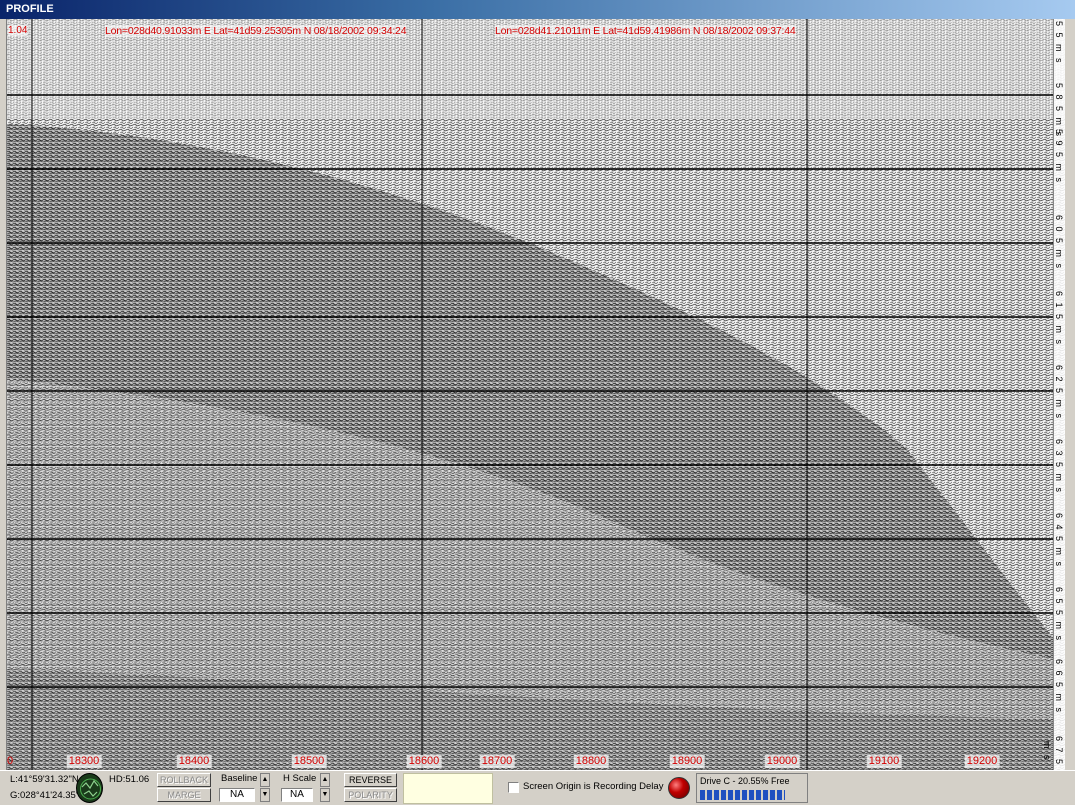  What do you see at coordinates (325, 795) in the screenshot?
I see `hscale-down-button: ▼` at bounding box center [325, 795].